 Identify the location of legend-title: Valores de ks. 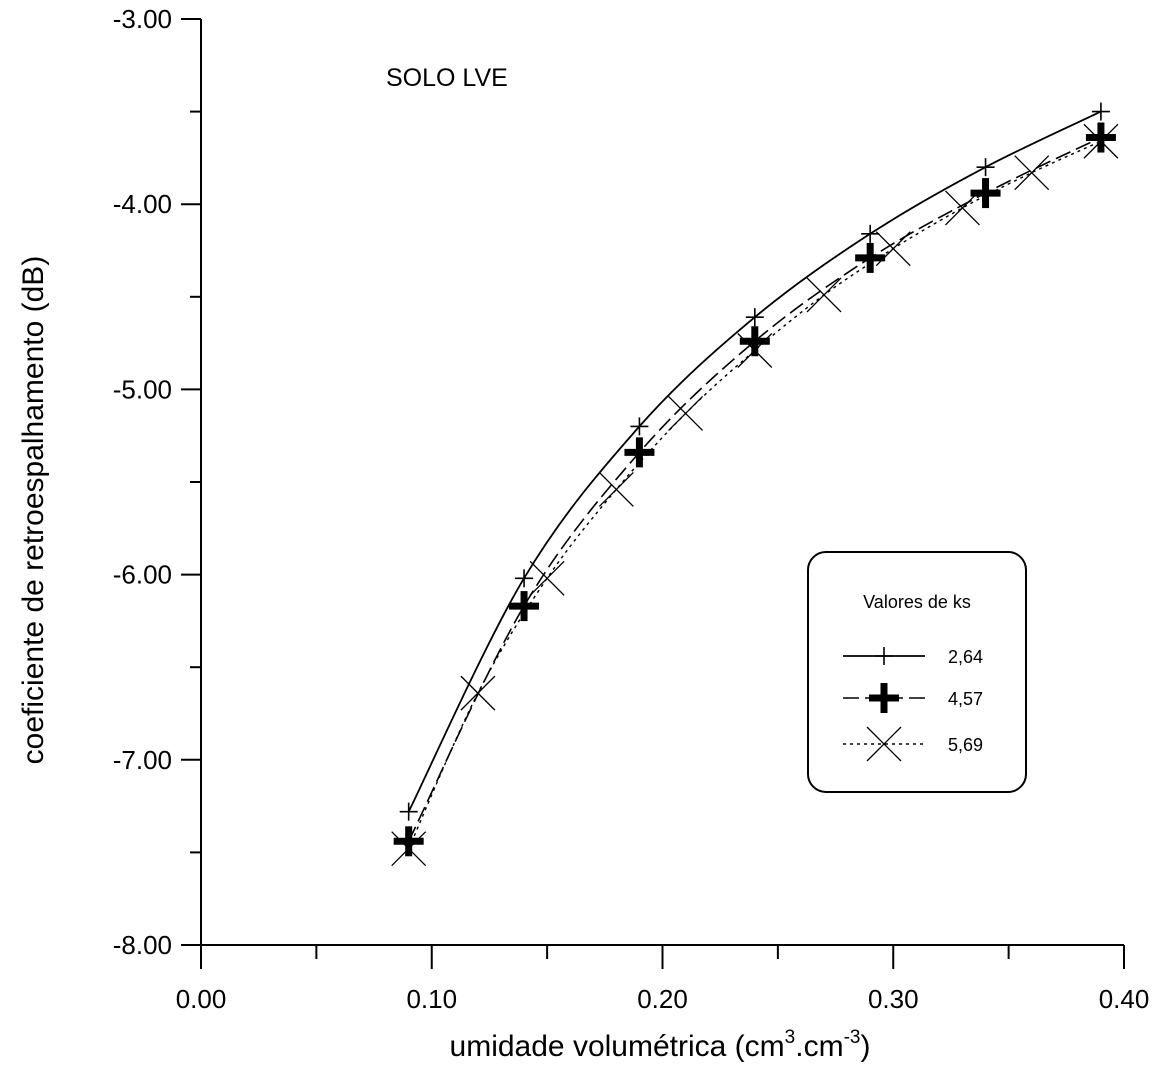
(917, 602).